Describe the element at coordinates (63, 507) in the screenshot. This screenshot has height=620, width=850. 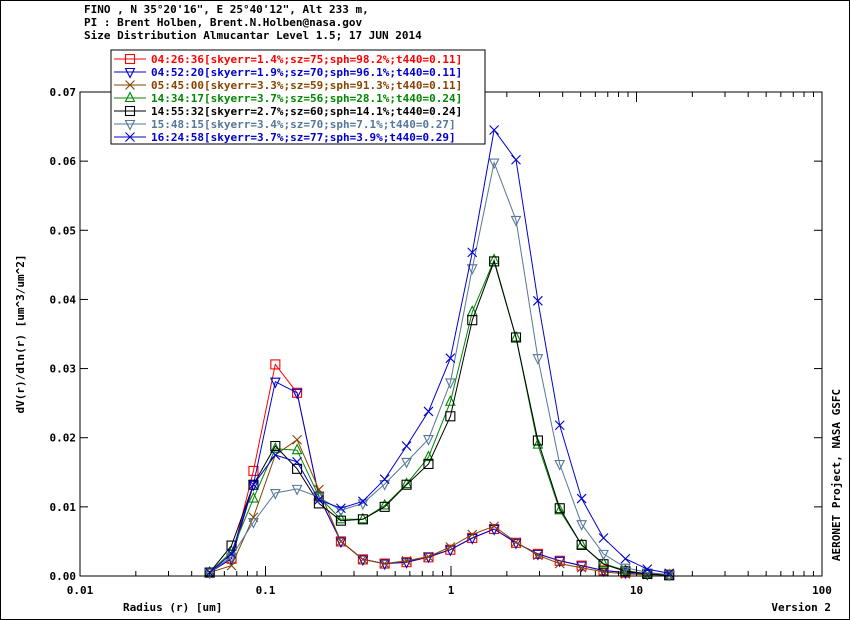
I see `y-tick-label: 0.01` at that location.